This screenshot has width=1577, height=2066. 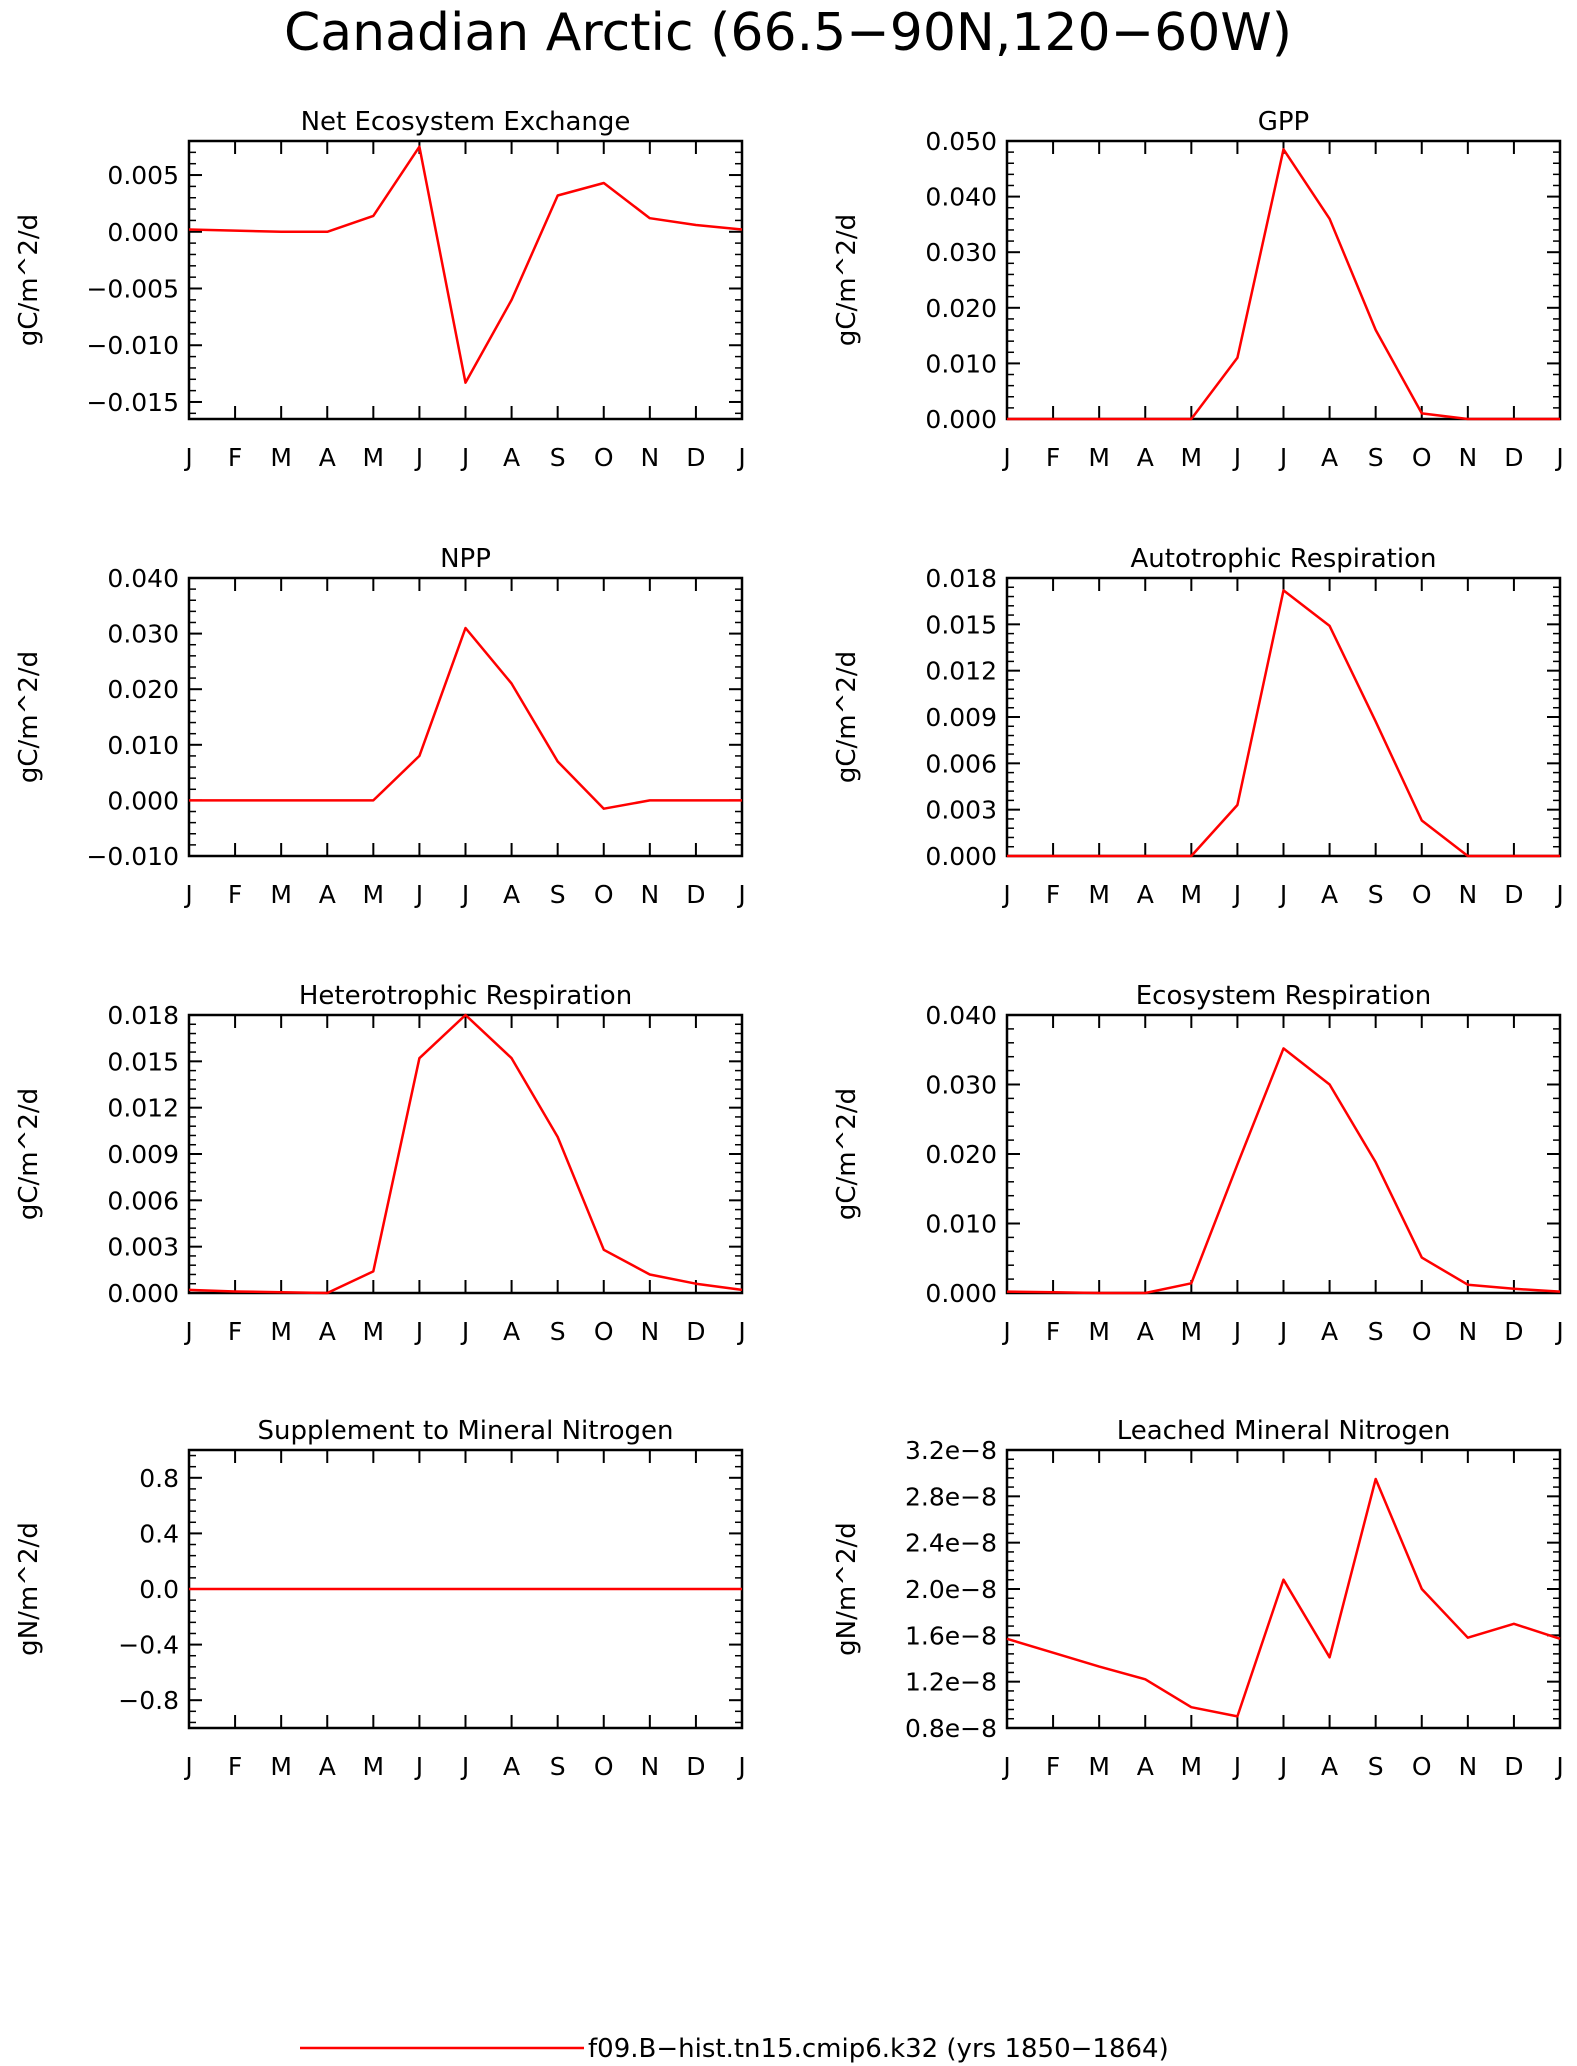 What do you see at coordinates (961, 197) in the screenshot?
I see `y-tick-label: 0.040` at bounding box center [961, 197].